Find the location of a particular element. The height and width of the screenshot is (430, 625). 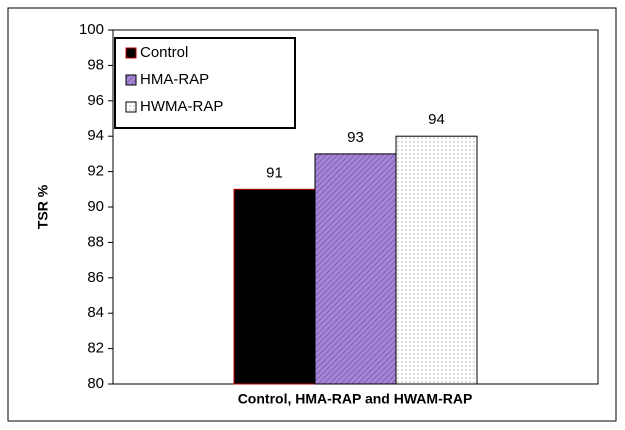

legend-label: HWMA-RAP is located at coordinates (181, 106).